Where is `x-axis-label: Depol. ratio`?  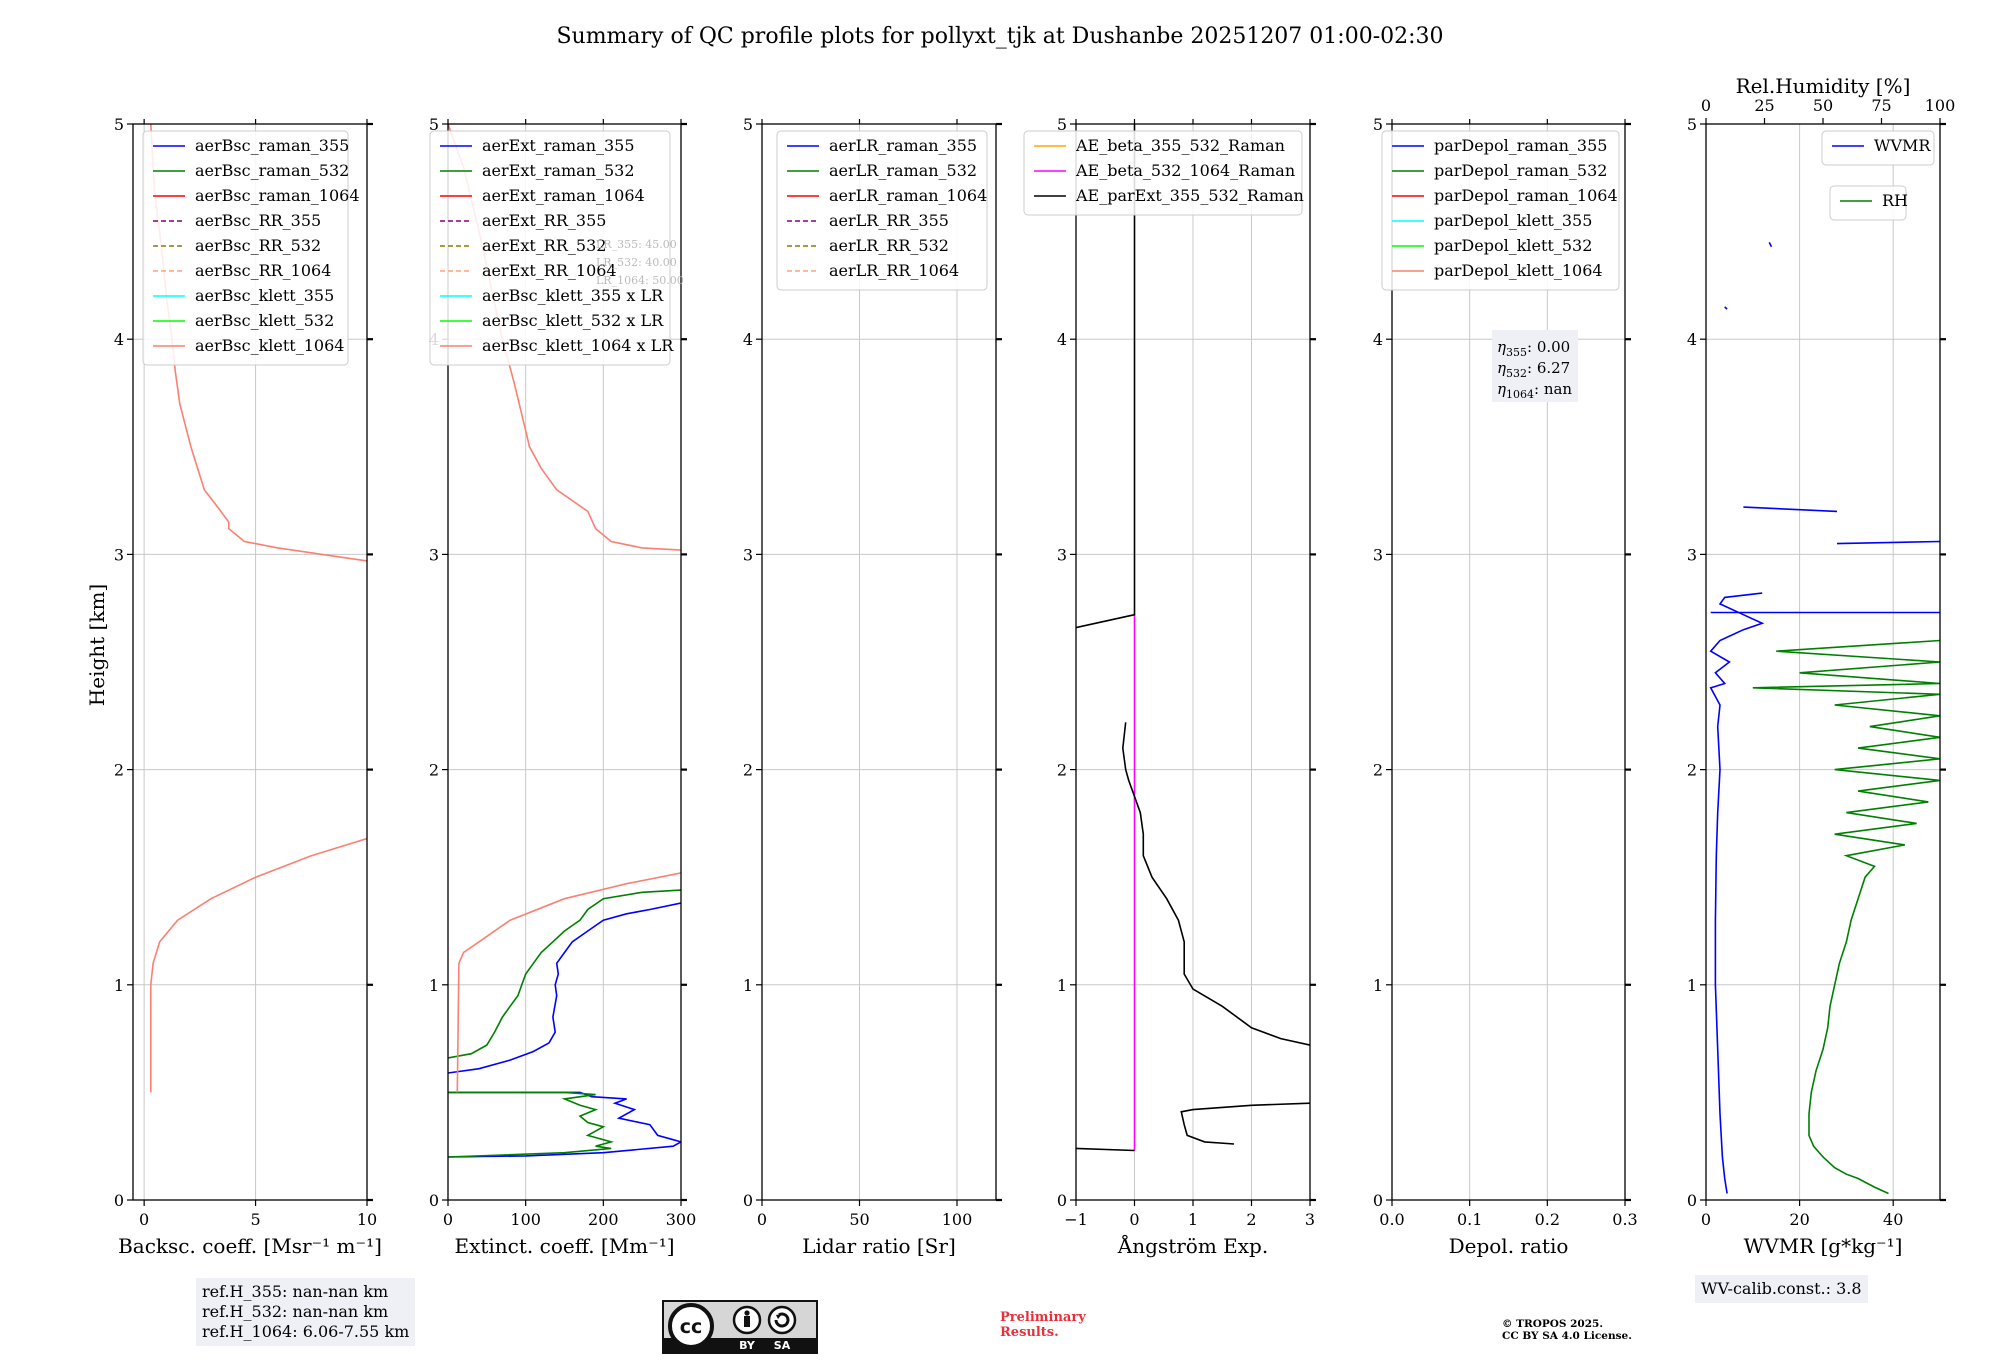 x-axis-label: Depol. ratio is located at coordinates (1509, 1246).